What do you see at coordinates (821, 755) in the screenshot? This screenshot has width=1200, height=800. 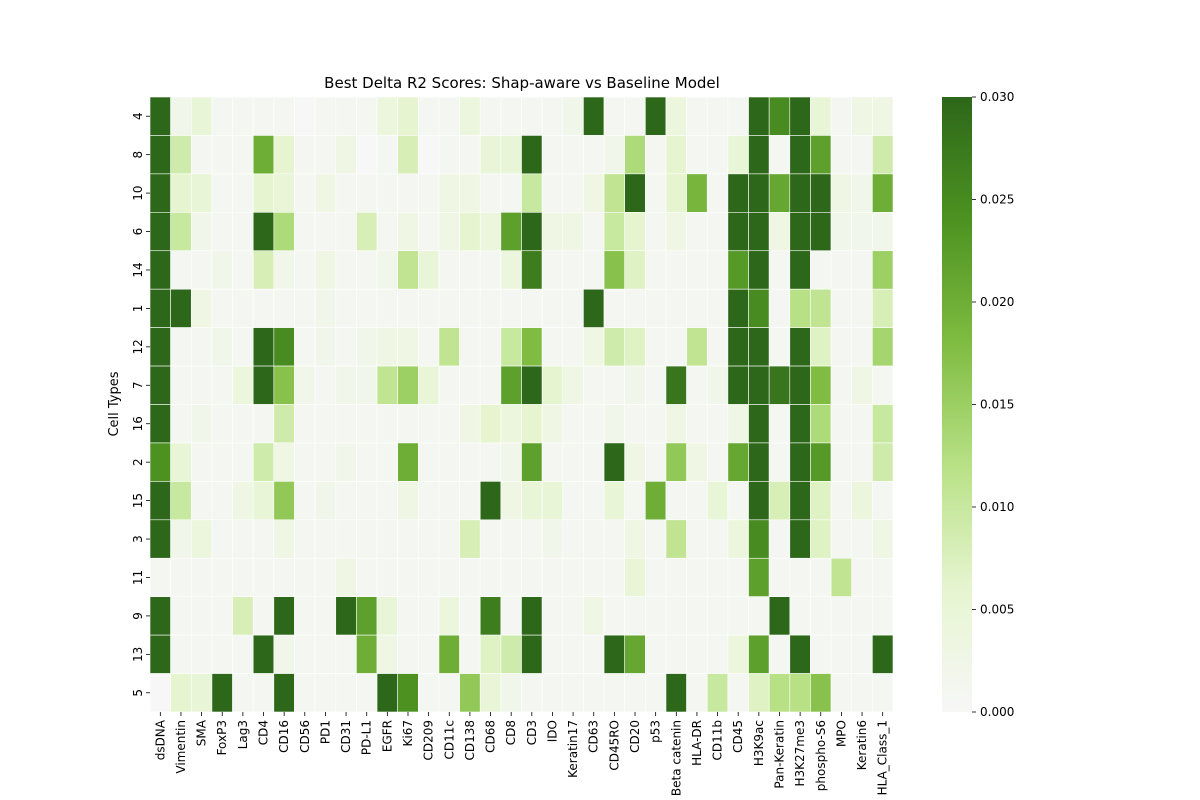 I see `x-tick-label: phospho-S6` at bounding box center [821, 755].